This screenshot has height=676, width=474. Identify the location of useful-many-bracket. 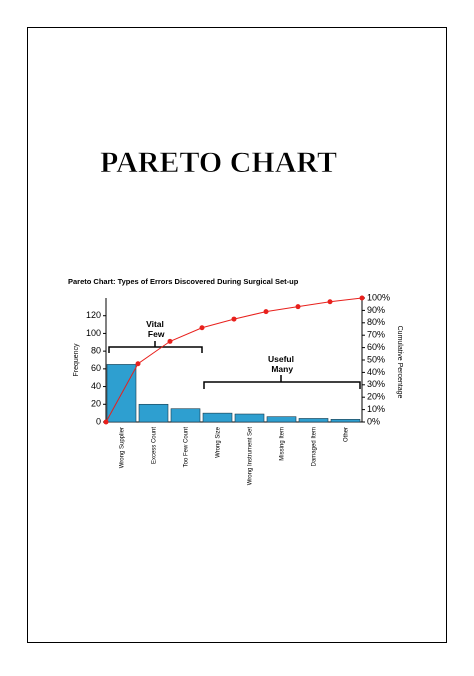
(282, 382).